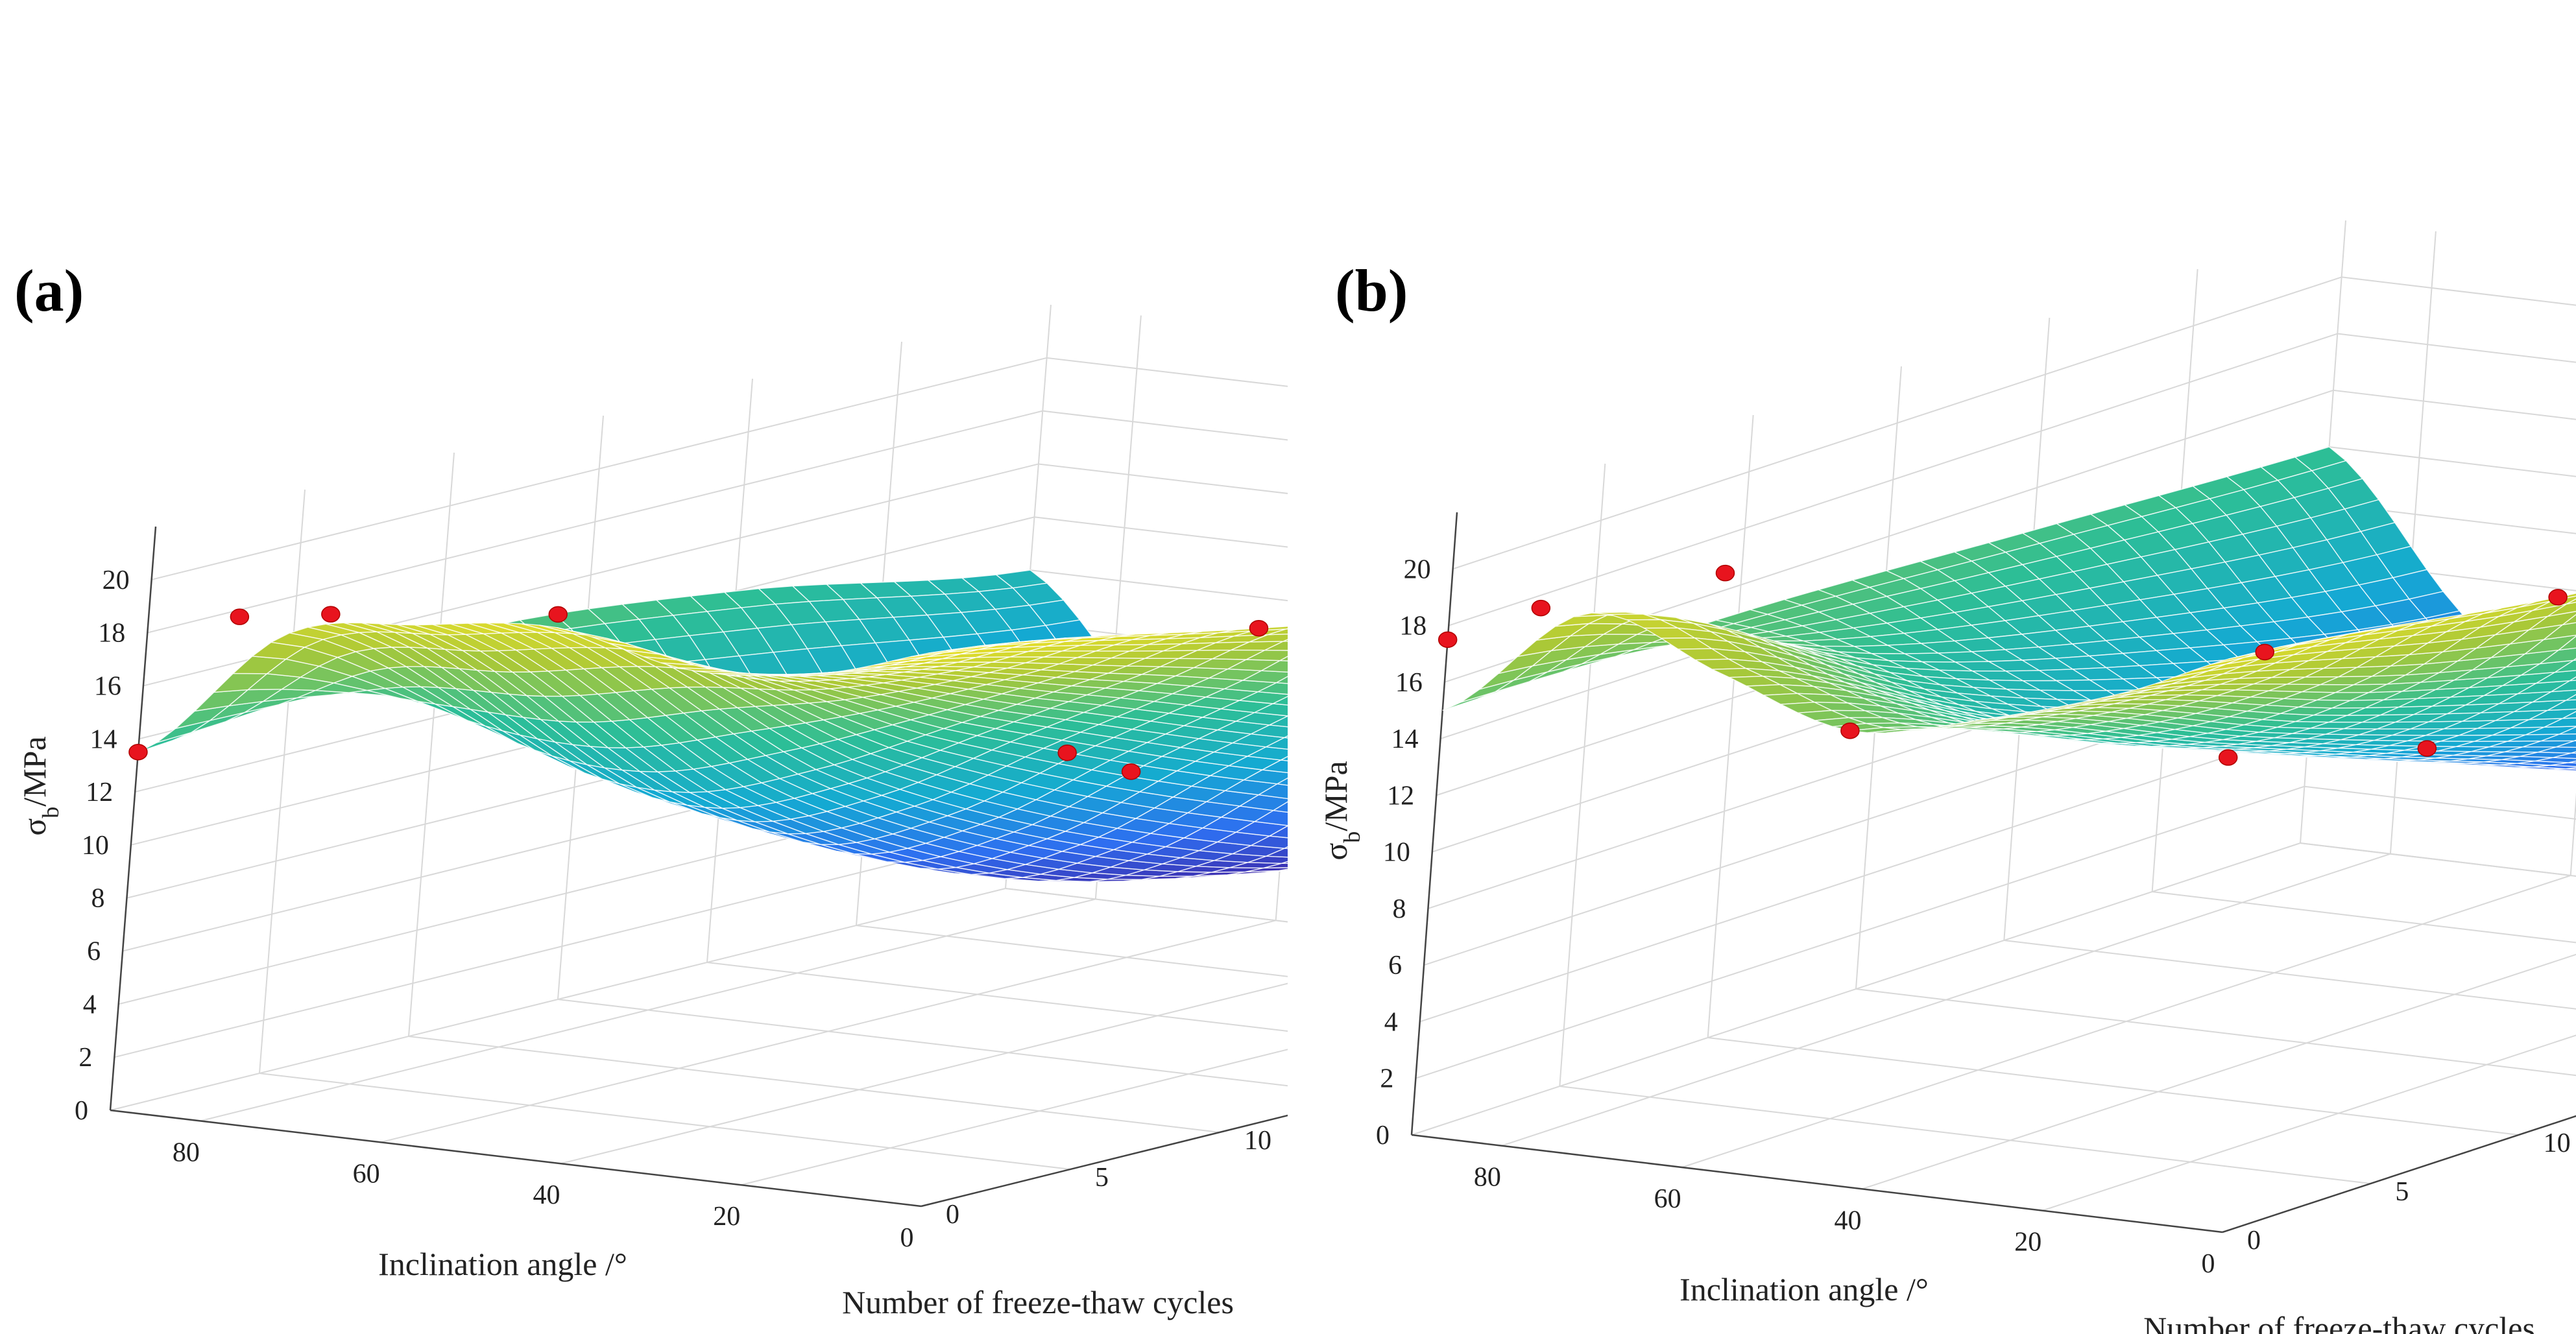 This screenshot has width=2576, height=1334. What do you see at coordinates (2208, 1264) in the screenshot?
I see `x-tick-label: 0` at bounding box center [2208, 1264].